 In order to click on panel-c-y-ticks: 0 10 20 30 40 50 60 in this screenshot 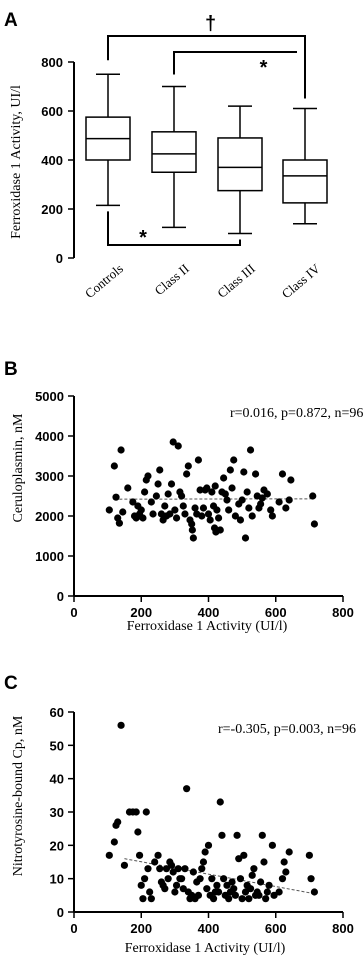, I will do `click(62, 812)`.